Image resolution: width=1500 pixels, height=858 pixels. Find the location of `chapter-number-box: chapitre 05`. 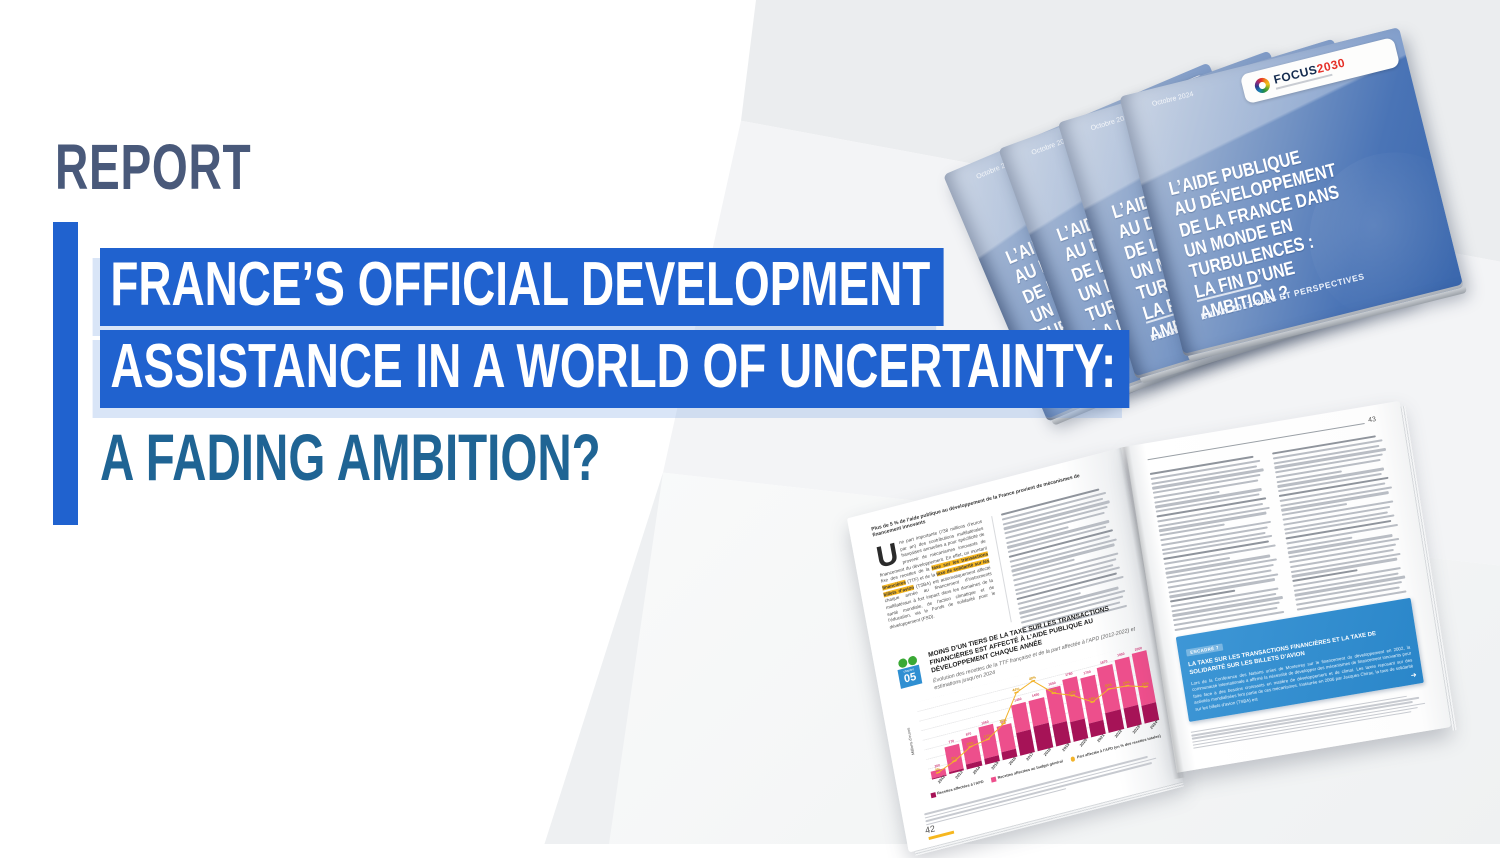

chapter-number-box: chapitre 05 is located at coordinates (910, 676).